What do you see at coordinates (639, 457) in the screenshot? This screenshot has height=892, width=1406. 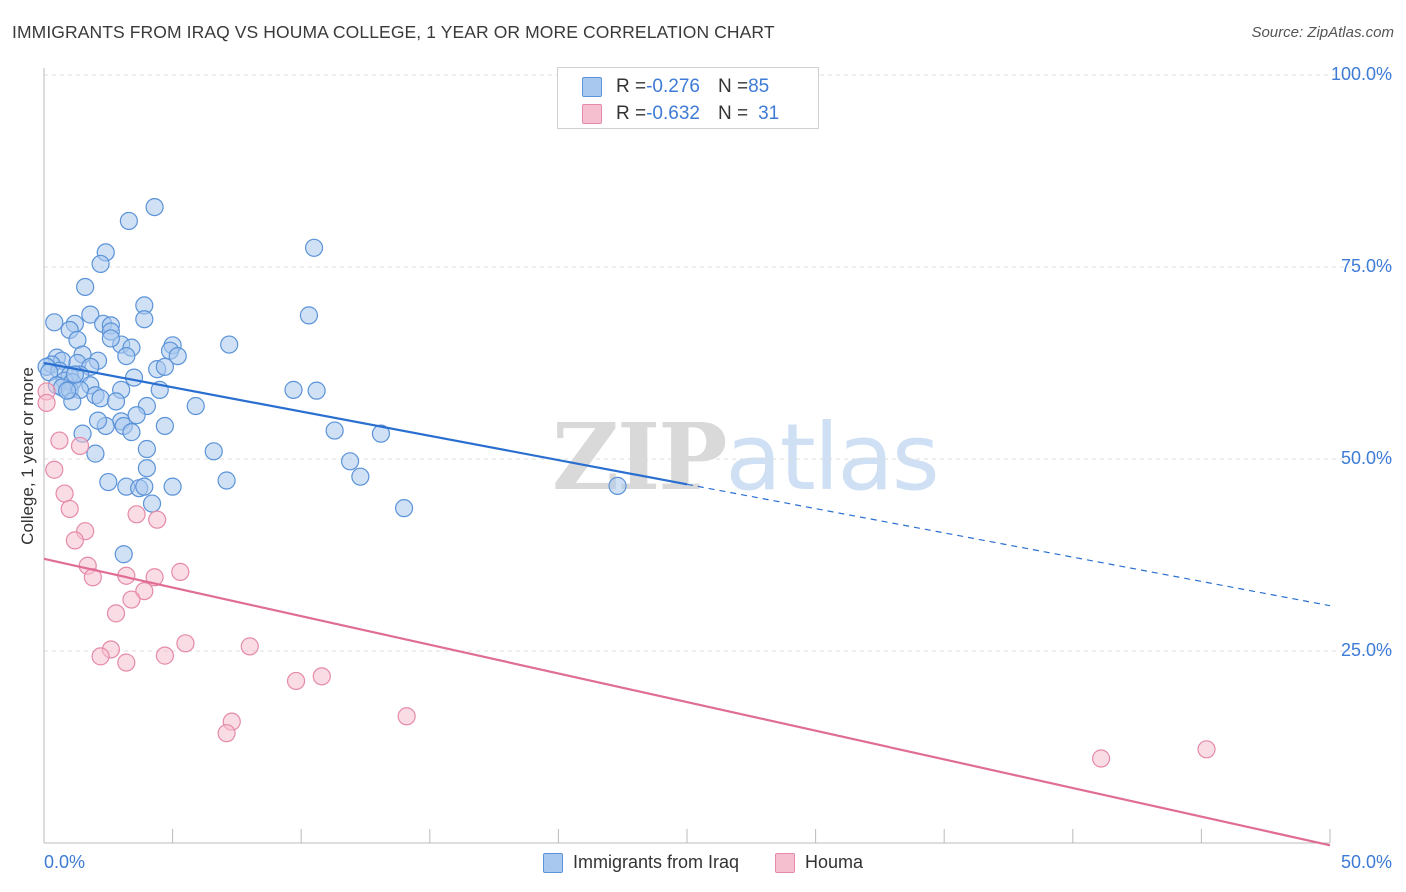 I see `watermark-zip: ZIP` at bounding box center [639, 457].